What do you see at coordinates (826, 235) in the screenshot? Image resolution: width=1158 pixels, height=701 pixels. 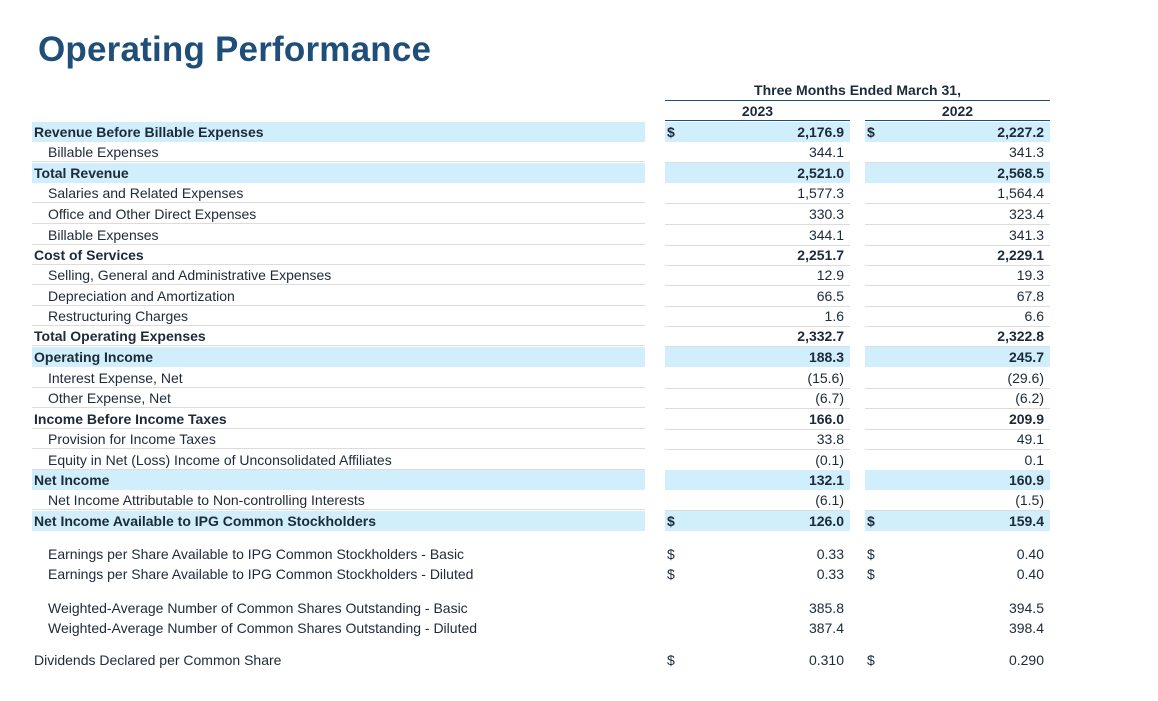 I see `value-2023: 344.1` at bounding box center [826, 235].